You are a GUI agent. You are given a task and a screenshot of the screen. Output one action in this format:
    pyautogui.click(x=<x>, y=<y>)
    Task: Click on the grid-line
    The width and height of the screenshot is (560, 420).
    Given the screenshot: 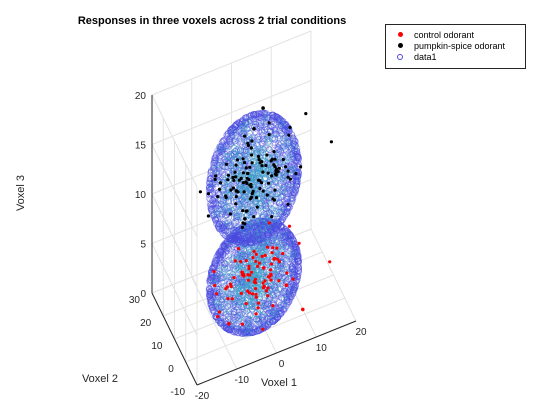 What is the action you would take?
    pyautogui.click(x=174, y=141)
    